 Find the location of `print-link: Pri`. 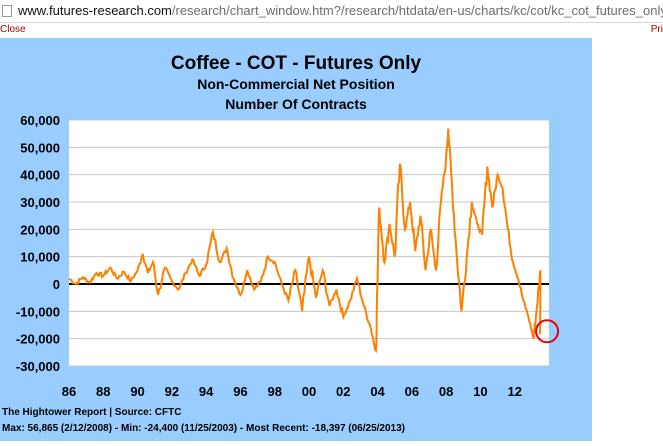

print-link: Pri is located at coordinates (656, 29).